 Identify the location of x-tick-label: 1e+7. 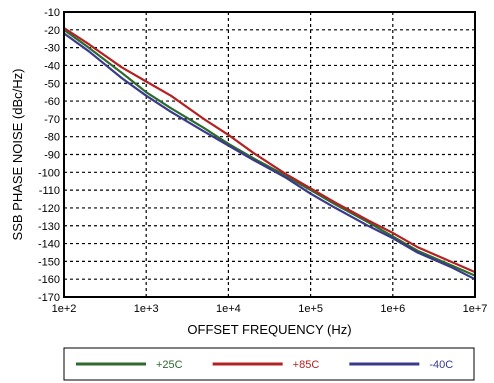
(475, 309).